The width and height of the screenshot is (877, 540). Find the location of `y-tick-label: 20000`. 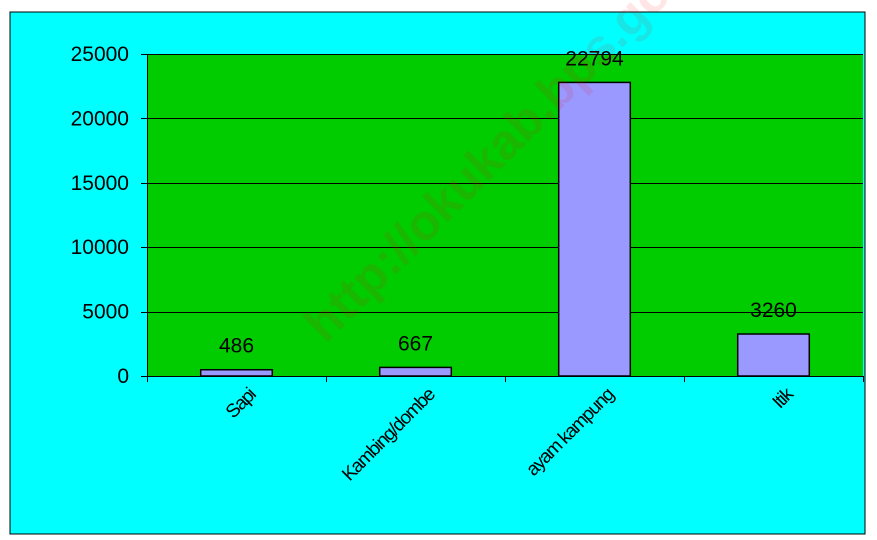

y-tick-label: 20000 is located at coordinates (100, 118).